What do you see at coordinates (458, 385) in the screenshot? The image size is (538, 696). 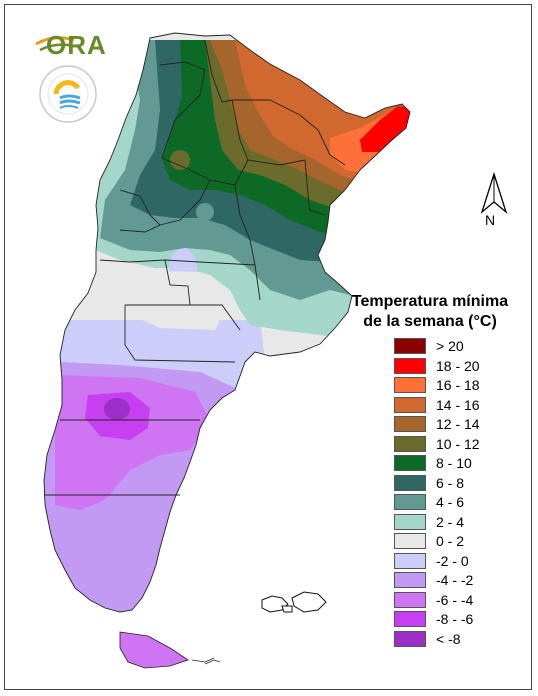 I see `legend-label: 16 - 18` at bounding box center [458, 385].